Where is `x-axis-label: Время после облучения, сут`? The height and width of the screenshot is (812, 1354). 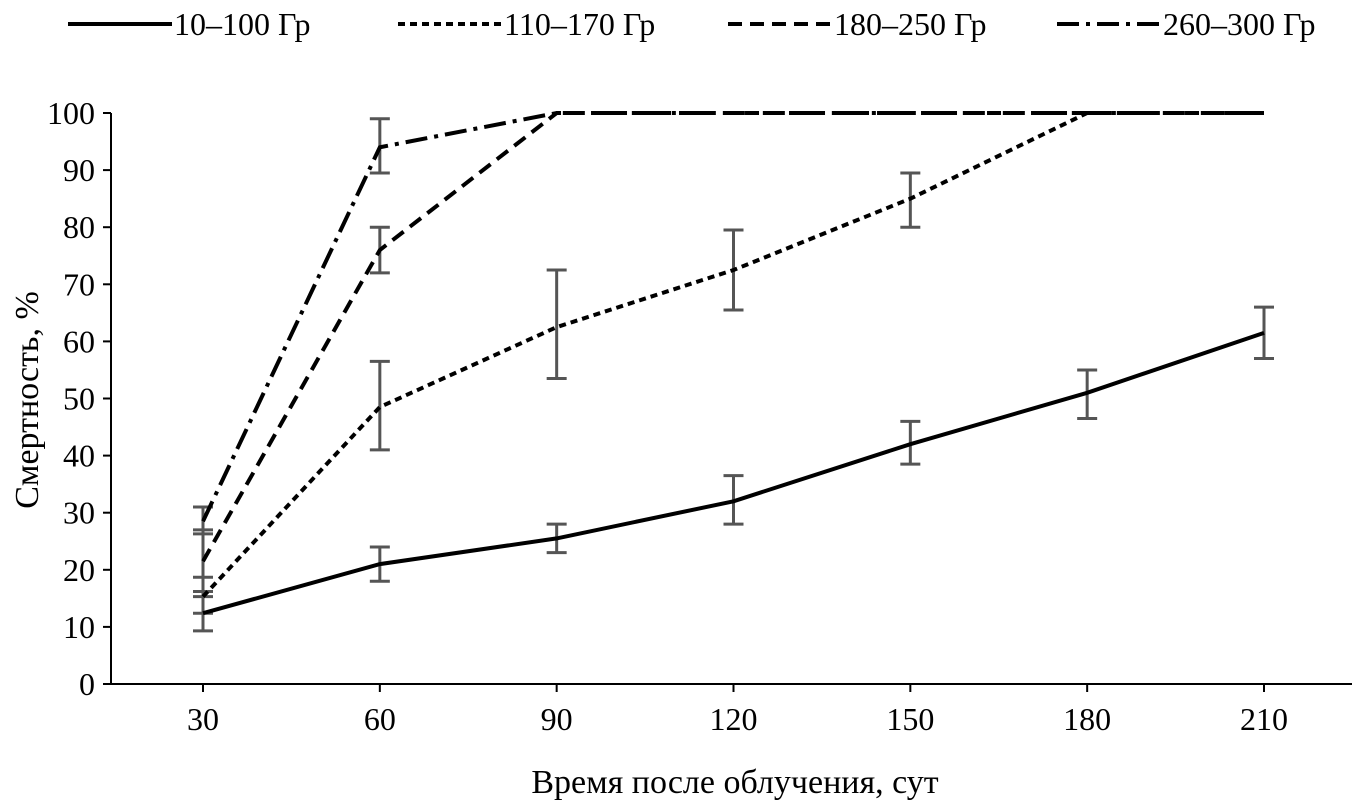 x-axis-label: Время после облучения, сут is located at coordinates (734, 782).